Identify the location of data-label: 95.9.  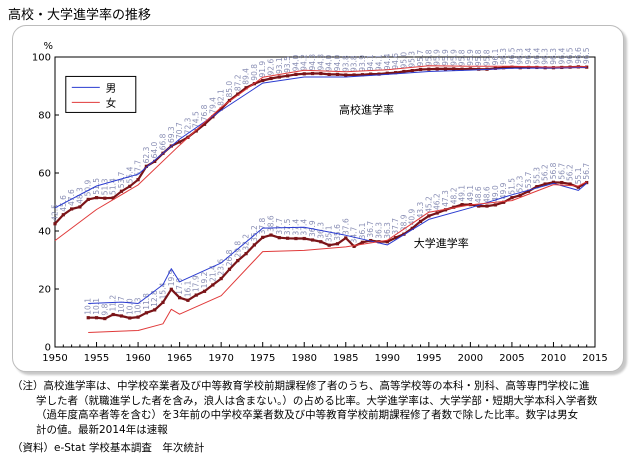
(445, 57).